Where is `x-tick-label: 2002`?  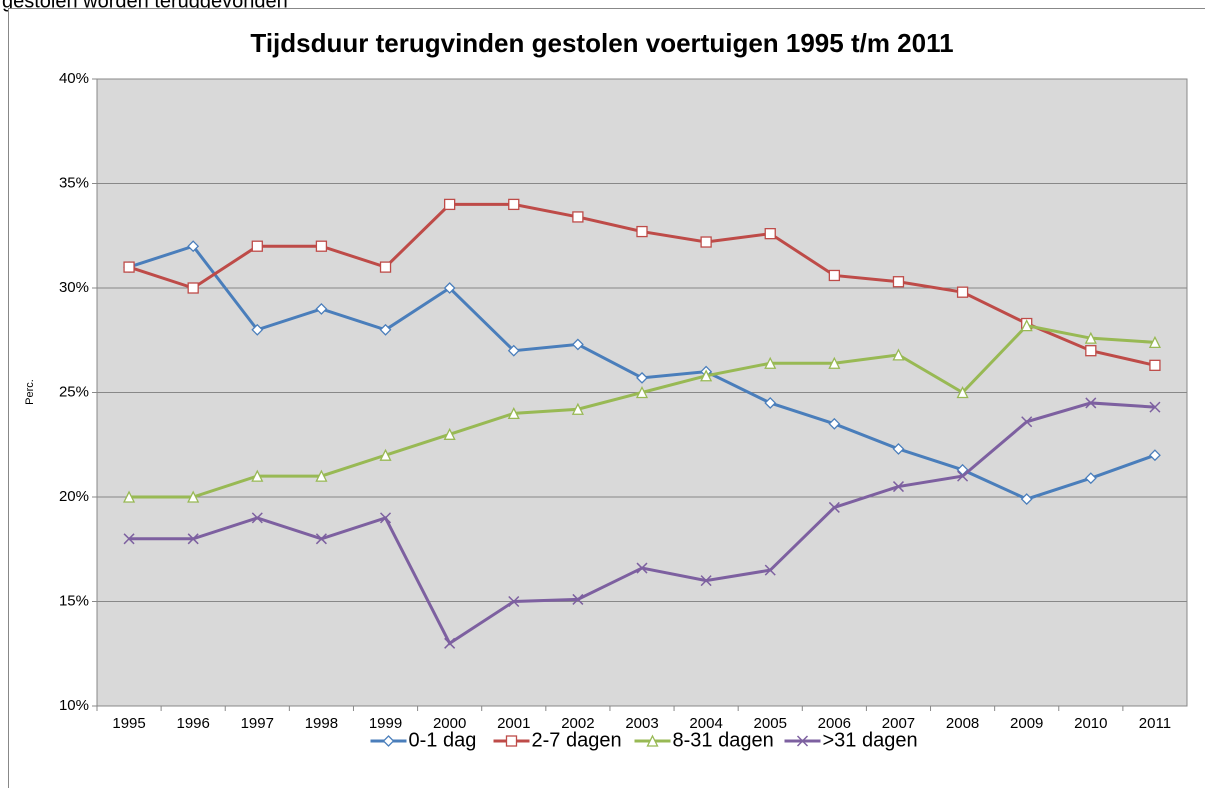 x-tick-label: 2002 is located at coordinates (577, 723).